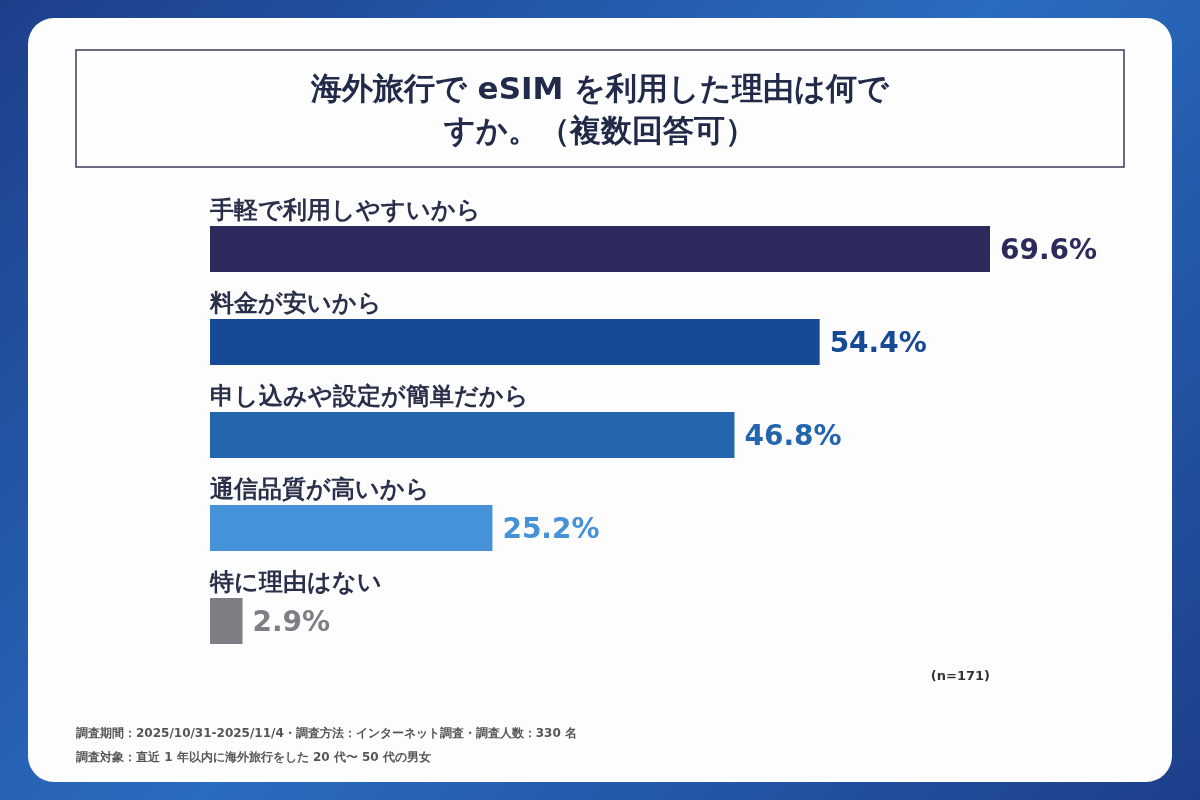 This screenshot has height=800, width=1200. What do you see at coordinates (345, 210) in the screenshot?
I see `y-tick-label: 手軽で利用しやすいから` at bounding box center [345, 210].